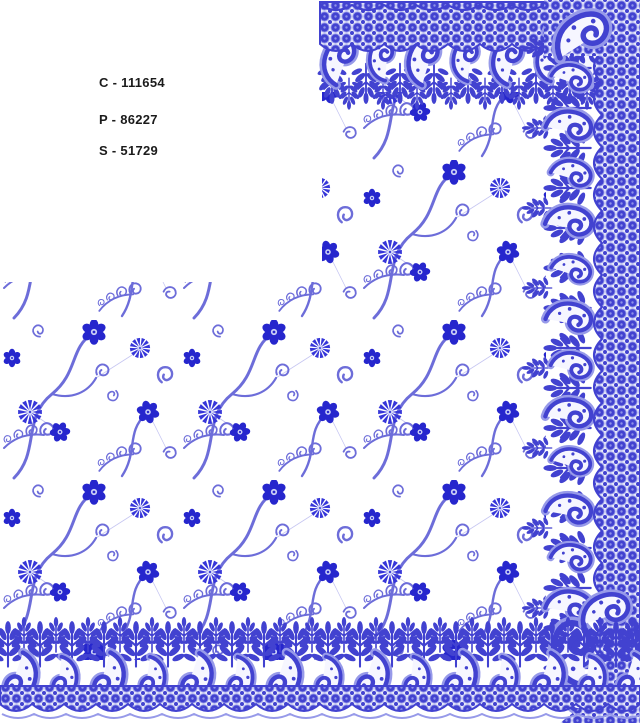 The height and width of the screenshot is (723, 640). What do you see at coordinates (320, 667) in the screenshot?
I see `bottom-lace-border` at bounding box center [320, 667].